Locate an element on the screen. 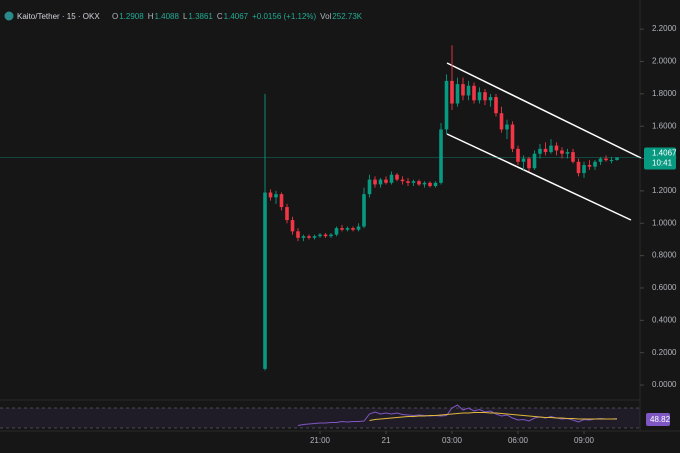  y-tick-label: 1.6000 is located at coordinates (664, 125).